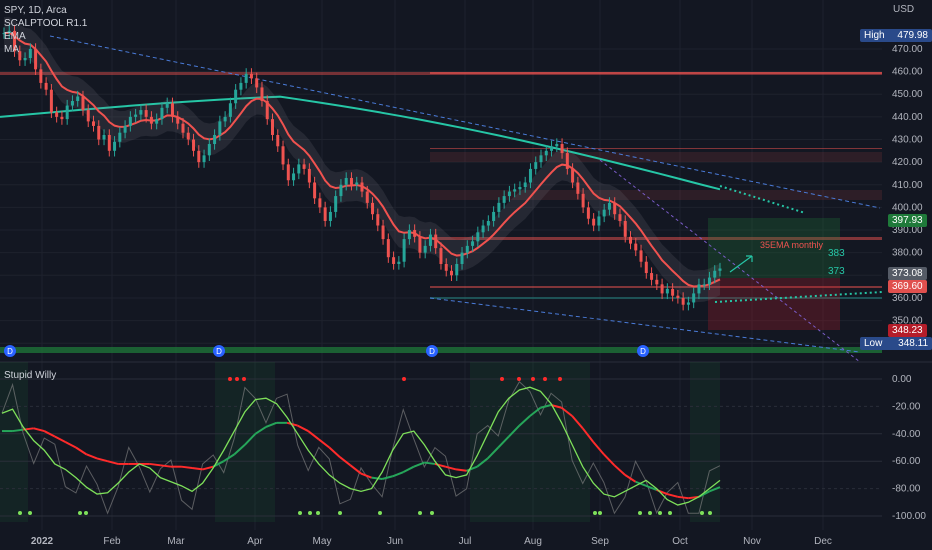  Describe the element at coordinates (11, 49) in the screenshot. I see `indicator-ma: MA` at that location.